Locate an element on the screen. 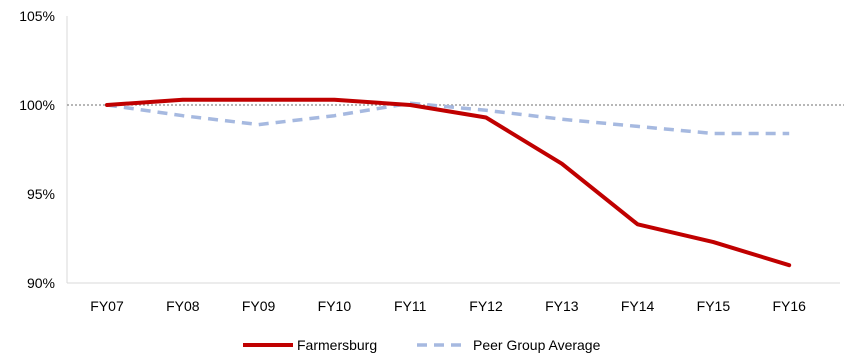 This screenshot has width=847, height=360. x-tick-label: FY14 is located at coordinates (638, 306).